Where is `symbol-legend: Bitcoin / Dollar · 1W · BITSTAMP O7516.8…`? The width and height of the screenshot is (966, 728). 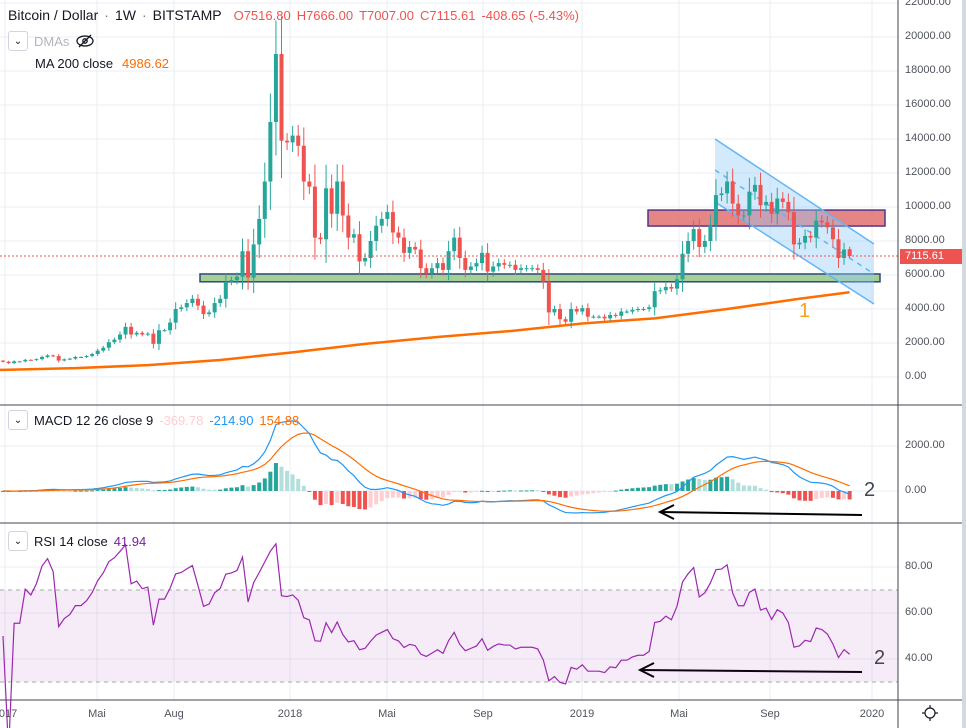 symbol-legend: Bitcoin / Dollar · 1W · BITSTAMP O7516.8… is located at coordinates (293, 15).